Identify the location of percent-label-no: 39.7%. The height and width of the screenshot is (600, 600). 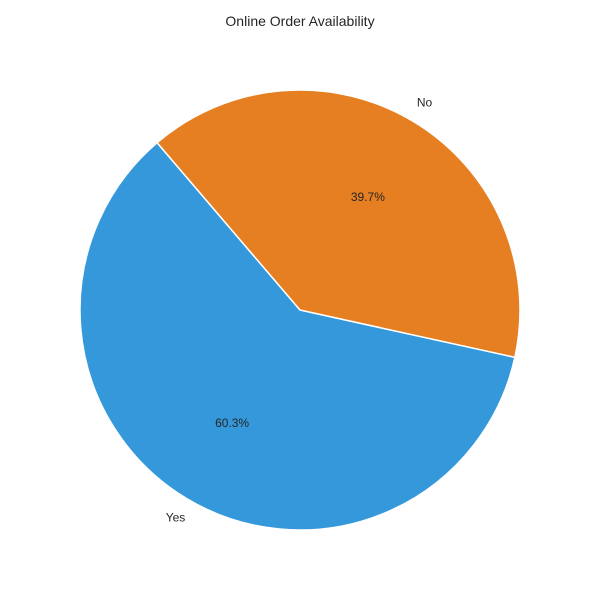
(368, 197).